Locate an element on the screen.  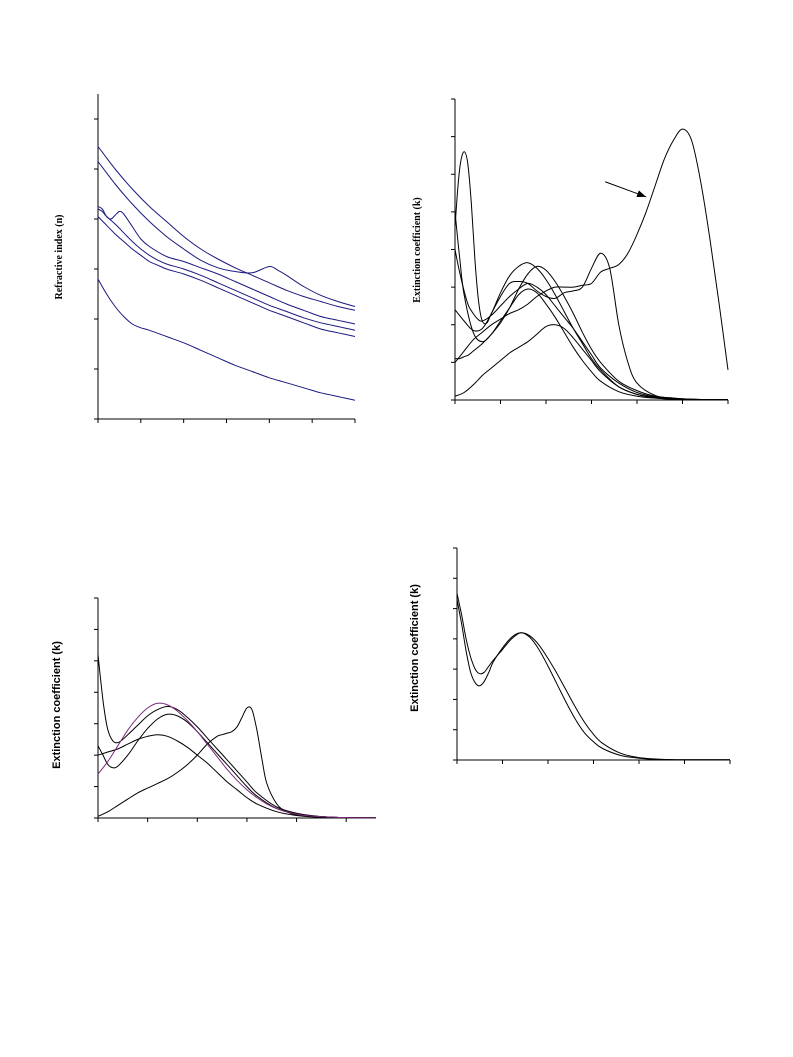
y-axis-label: Refractive index (n) is located at coordinates (59, 257).